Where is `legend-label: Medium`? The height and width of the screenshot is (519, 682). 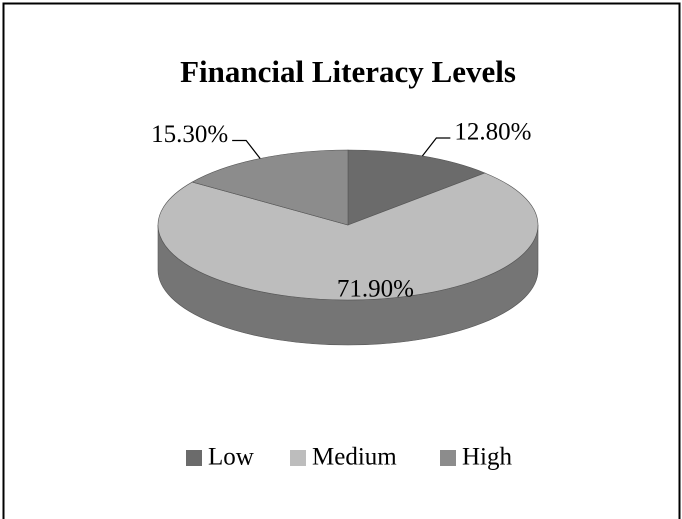
legend-label: Medium is located at coordinates (354, 457).